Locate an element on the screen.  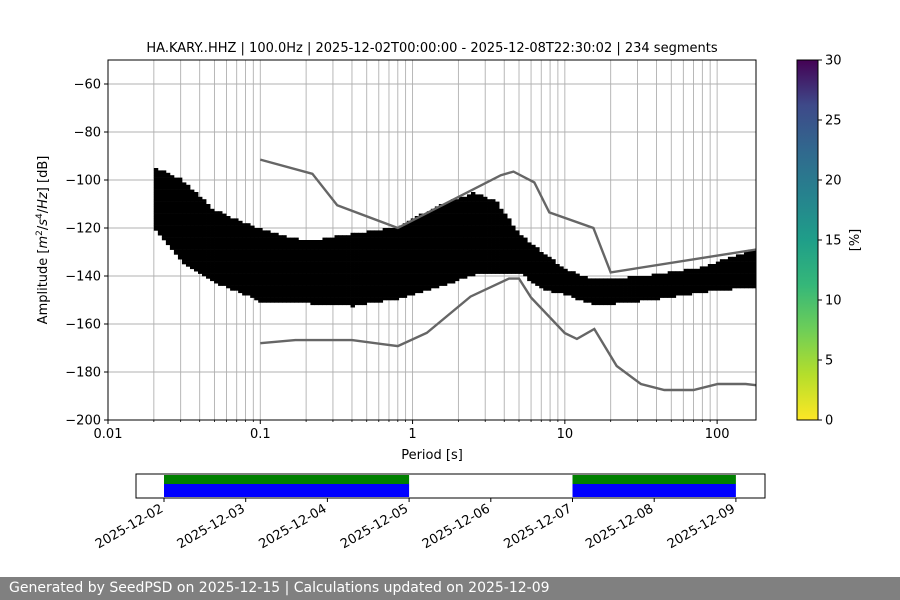
x-tick-label: 100 is located at coordinates (717, 434).